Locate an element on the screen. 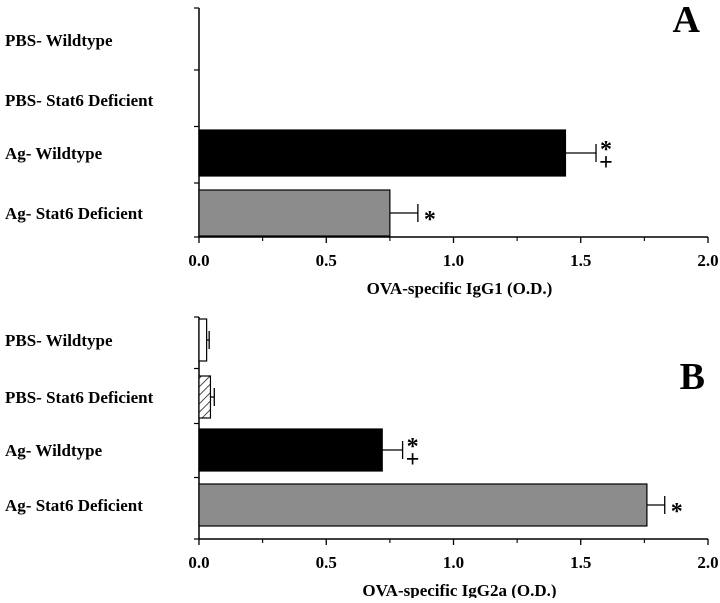 The height and width of the screenshot is (603, 720). panel-label: A is located at coordinates (687, 20).